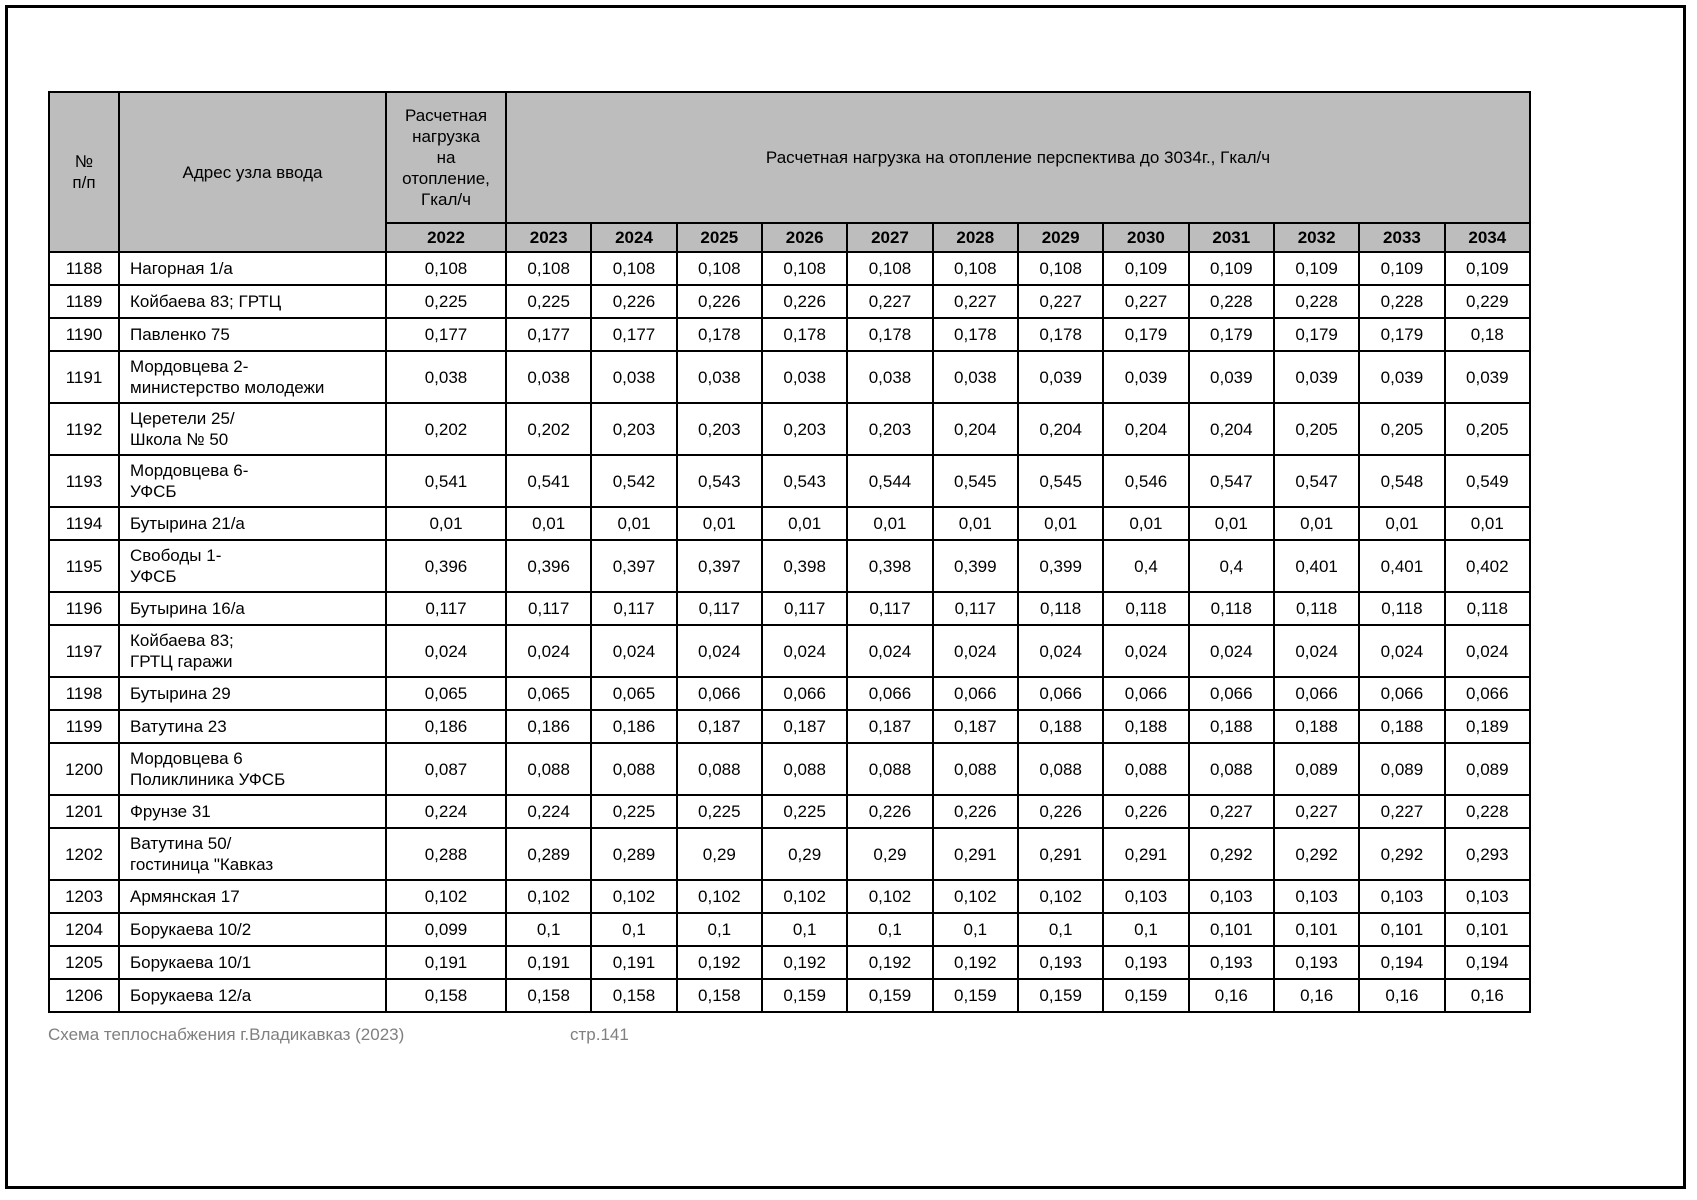  Describe the element at coordinates (446, 429) in the screenshot. I see `load-value: 0,202` at that location.